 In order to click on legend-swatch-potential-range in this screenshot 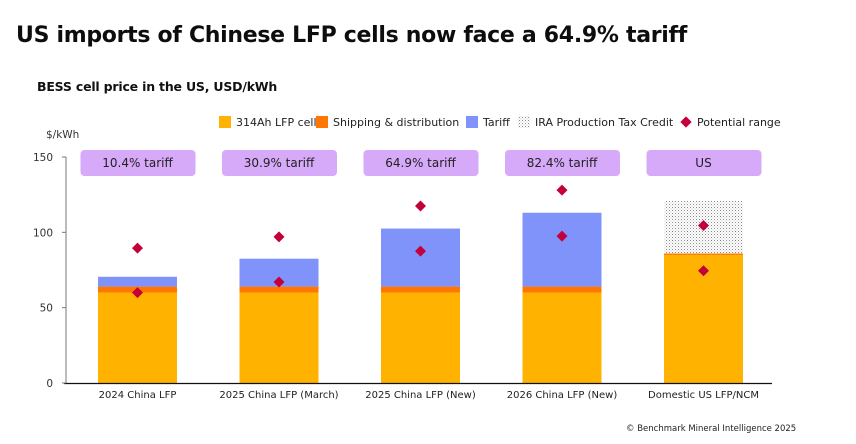, I will do `click(686, 122)`.